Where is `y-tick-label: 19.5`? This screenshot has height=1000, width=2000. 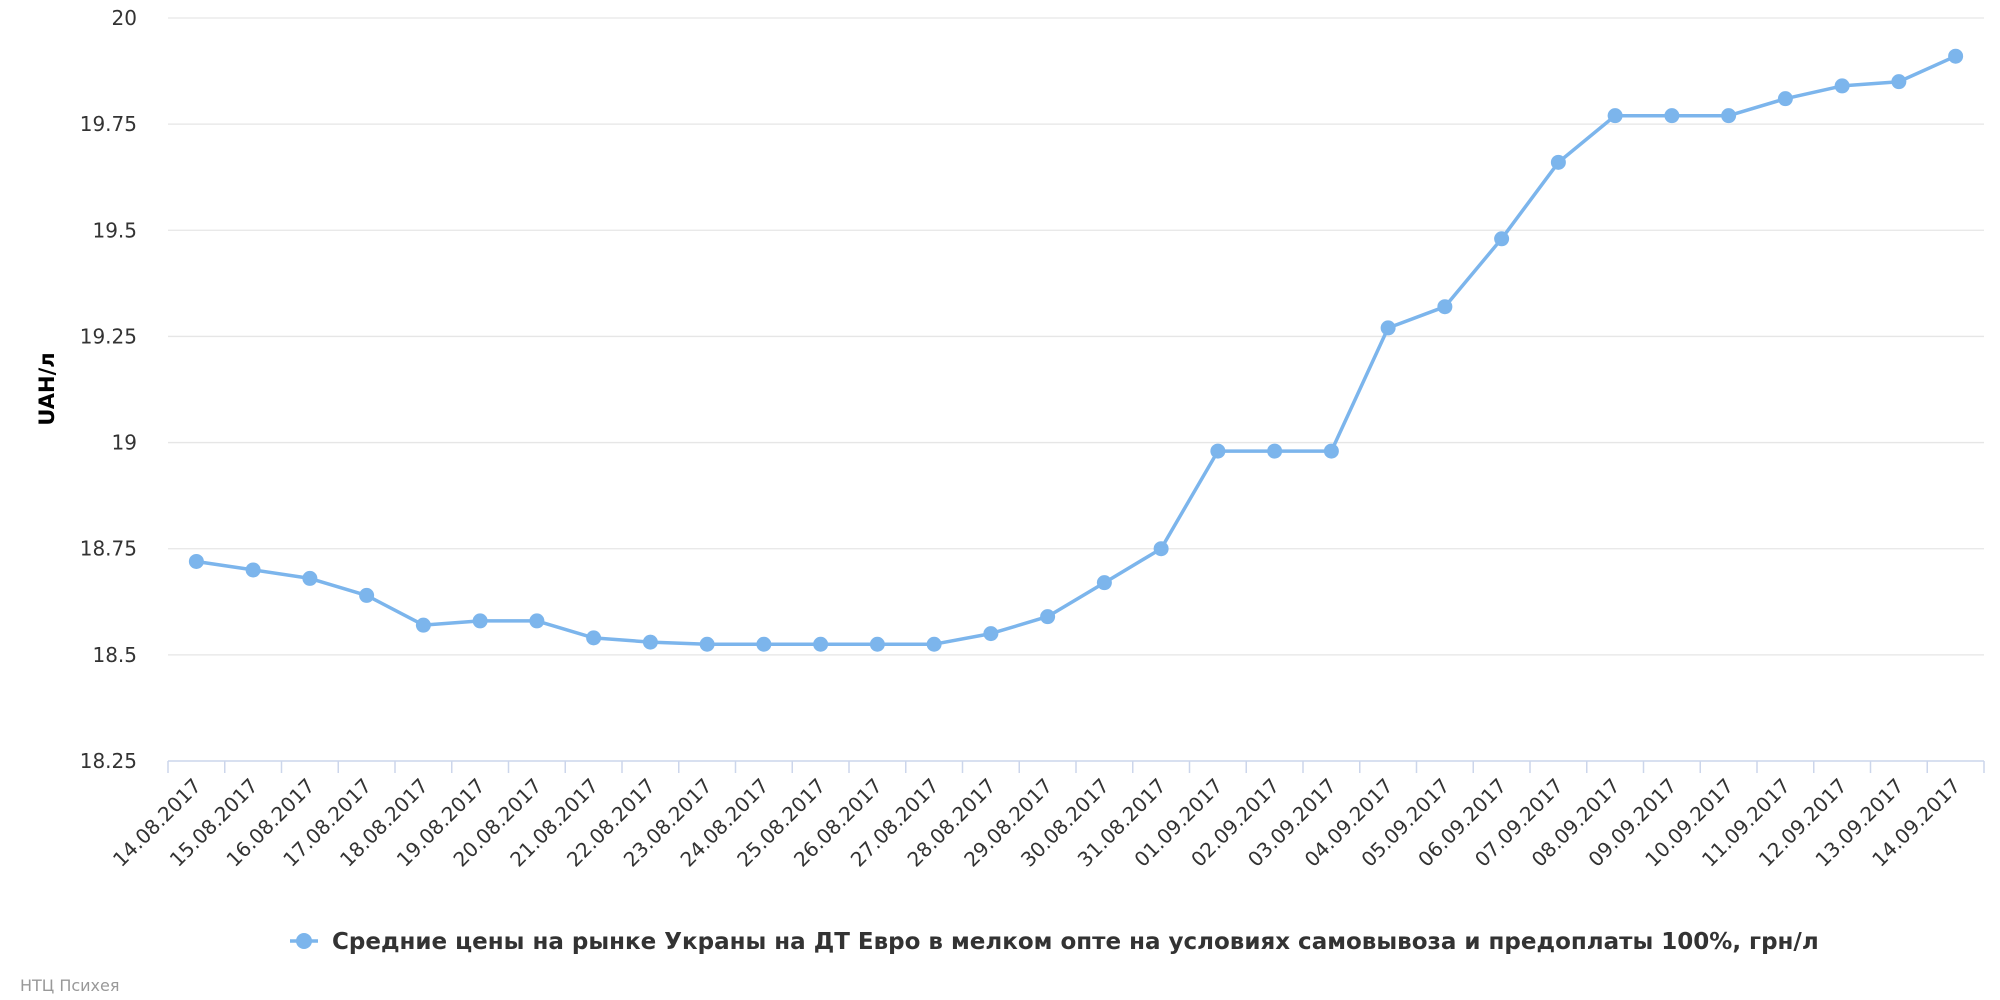 y-tick-label: 19.5 is located at coordinates (114, 230).